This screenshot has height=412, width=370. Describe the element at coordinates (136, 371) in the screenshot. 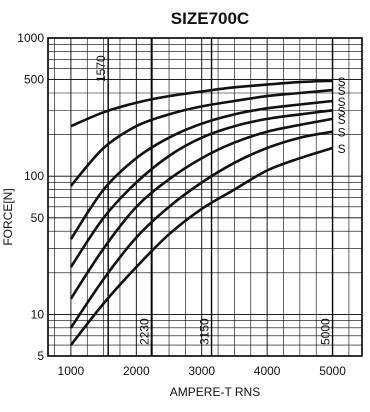

I see `x-tick-label: 2000` at that location.